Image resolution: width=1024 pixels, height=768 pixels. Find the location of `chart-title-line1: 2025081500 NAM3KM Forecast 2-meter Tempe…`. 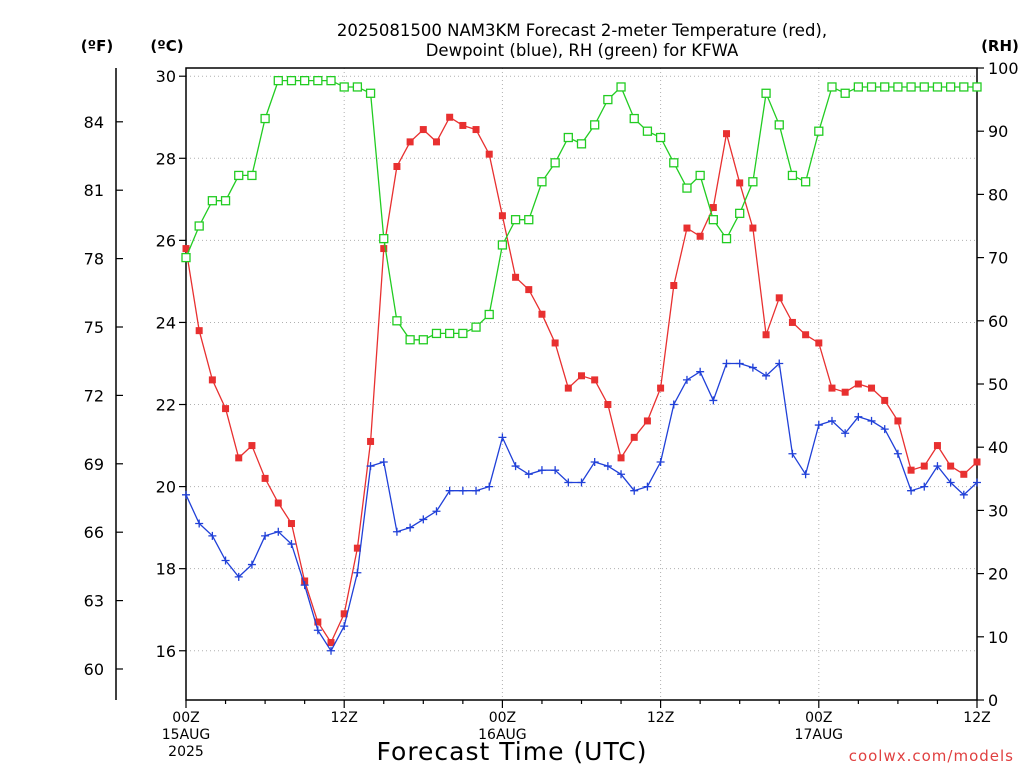

chart-title-line1: 2025081500 NAM3KM Forecast 2-meter Tempe… is located at coordinates (582, 30).